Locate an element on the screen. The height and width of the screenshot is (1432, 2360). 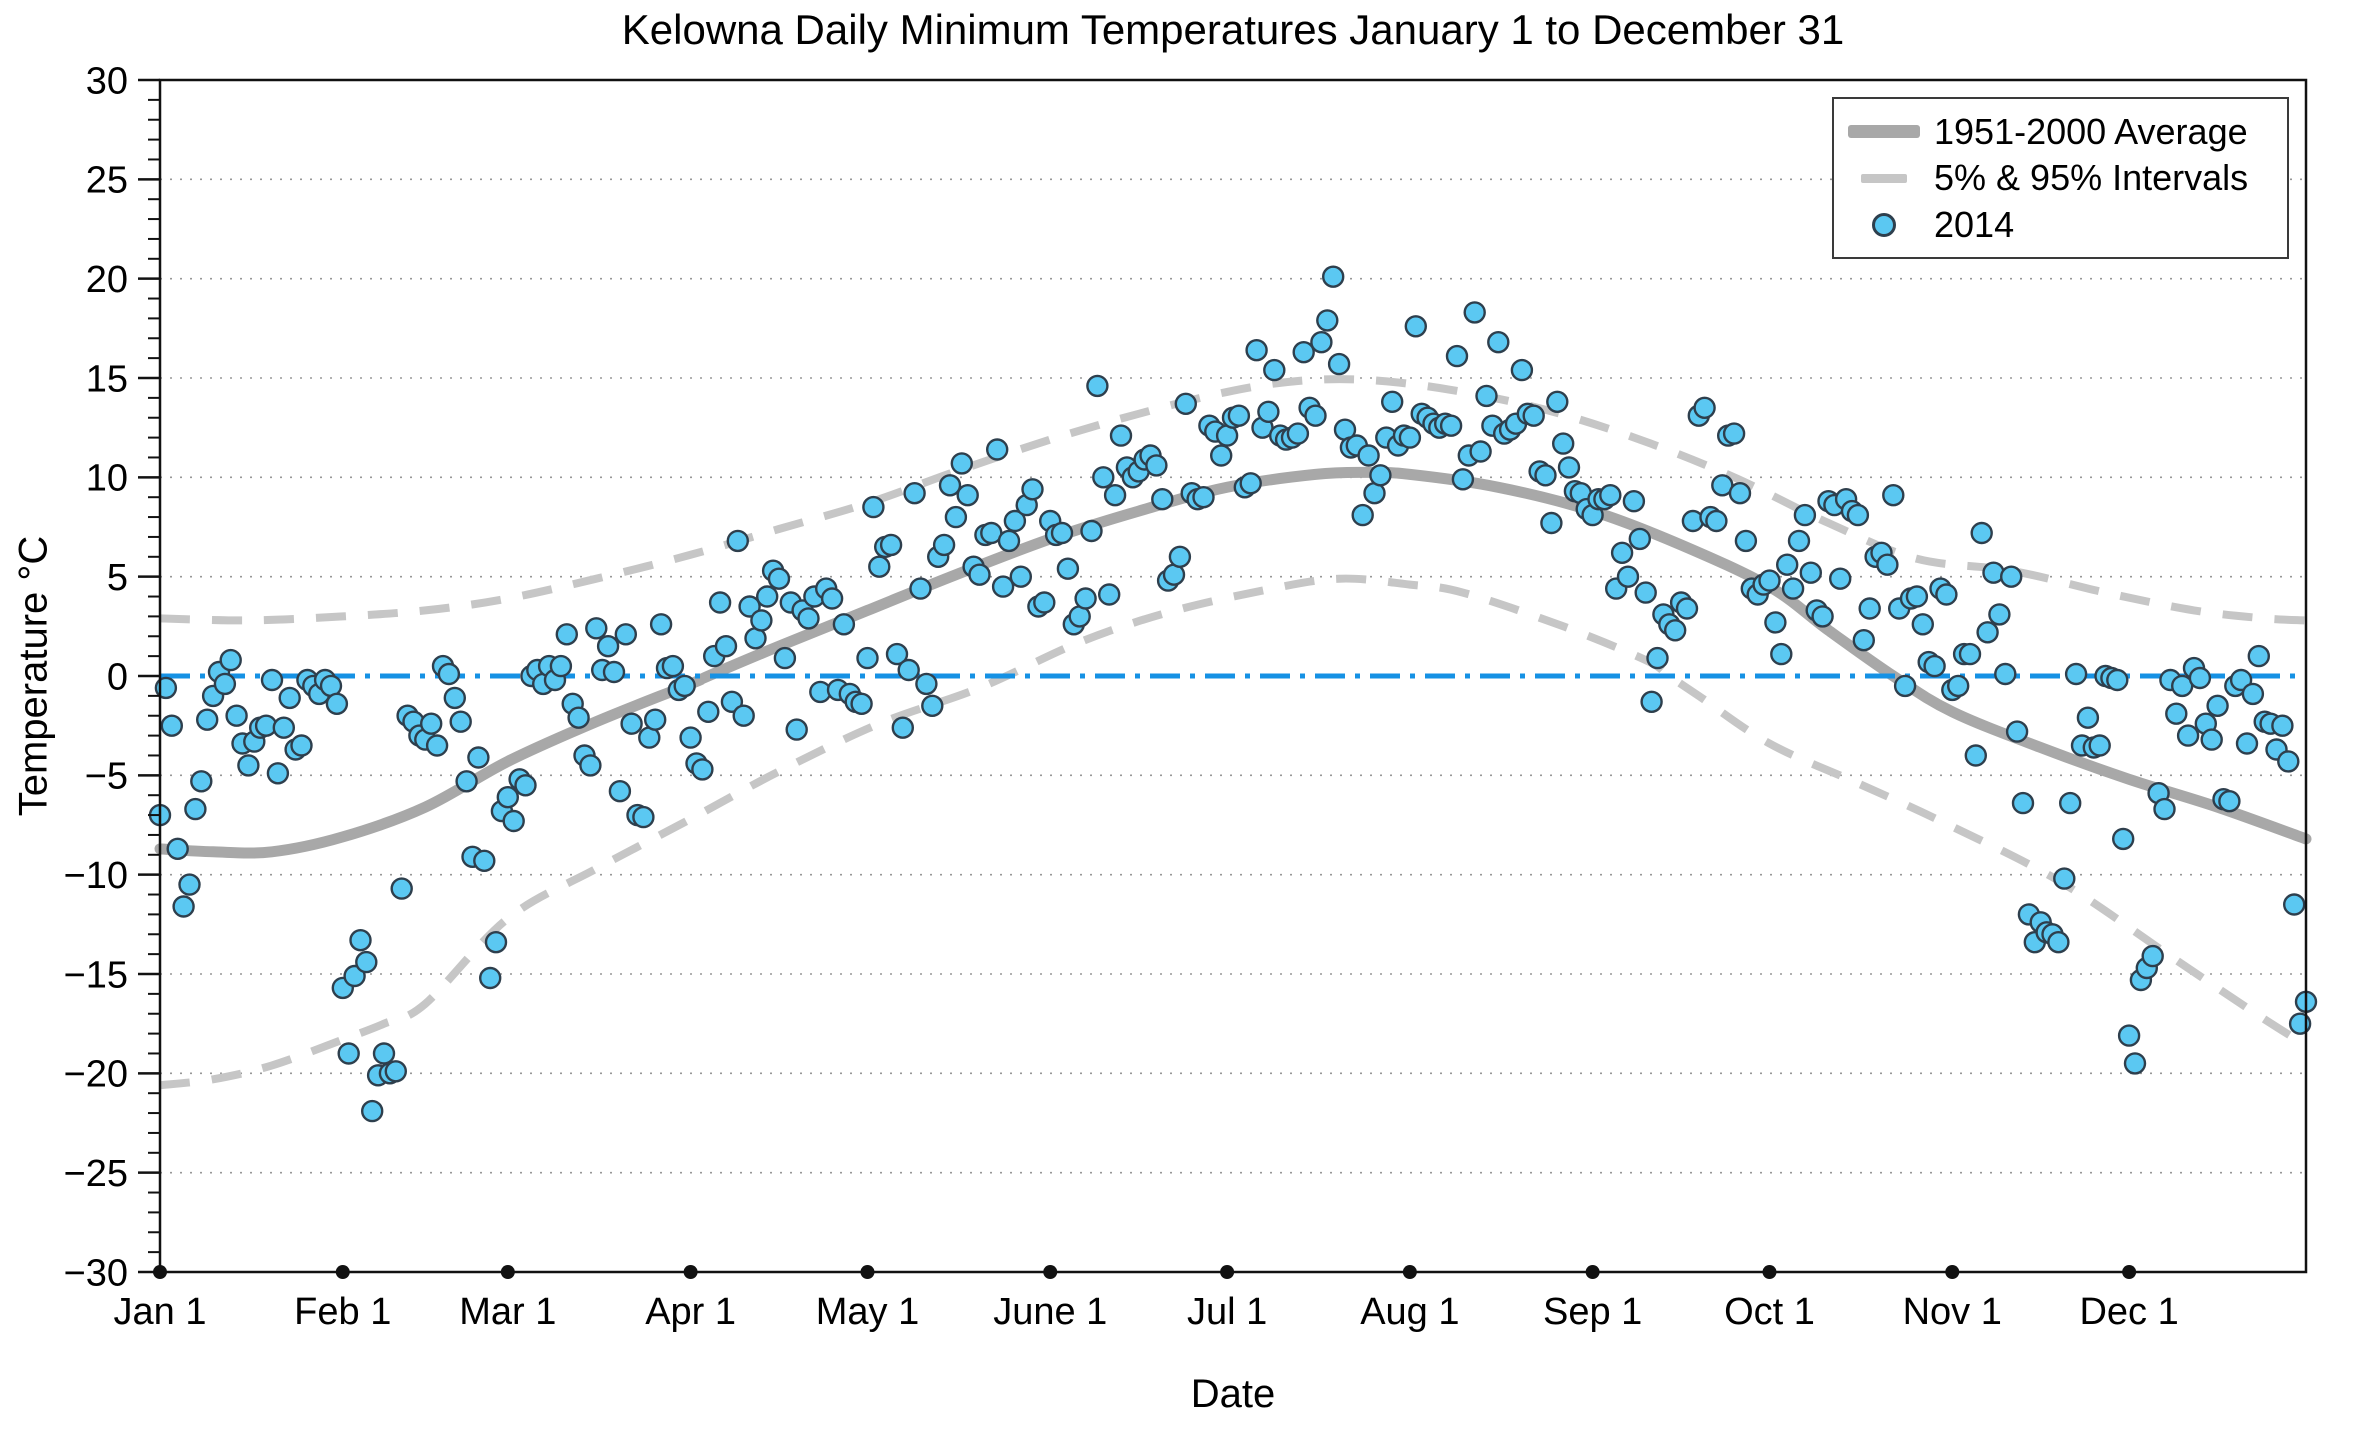
y-tick-label-0: 0 is located at coordinates (117, 677).